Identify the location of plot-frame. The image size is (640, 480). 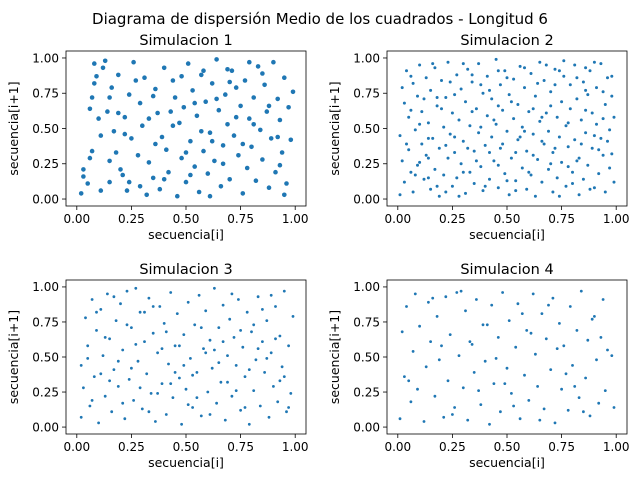
(186, 357).